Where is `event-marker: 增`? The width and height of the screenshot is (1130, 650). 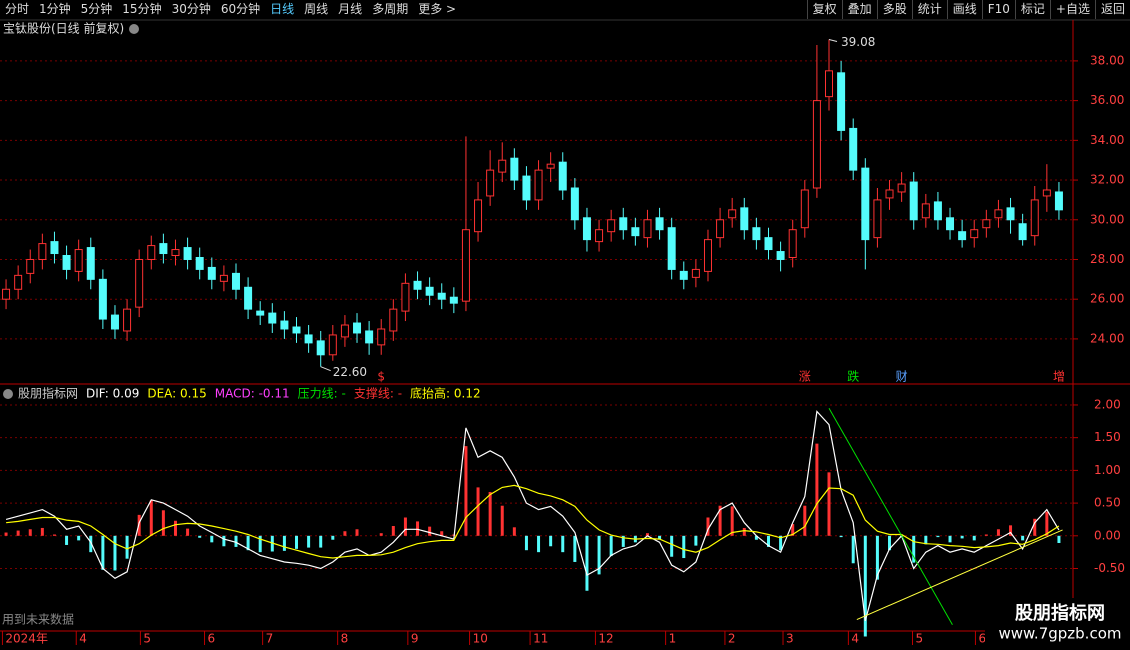 event-marker: 增 is located at coordinates (1059, 377).